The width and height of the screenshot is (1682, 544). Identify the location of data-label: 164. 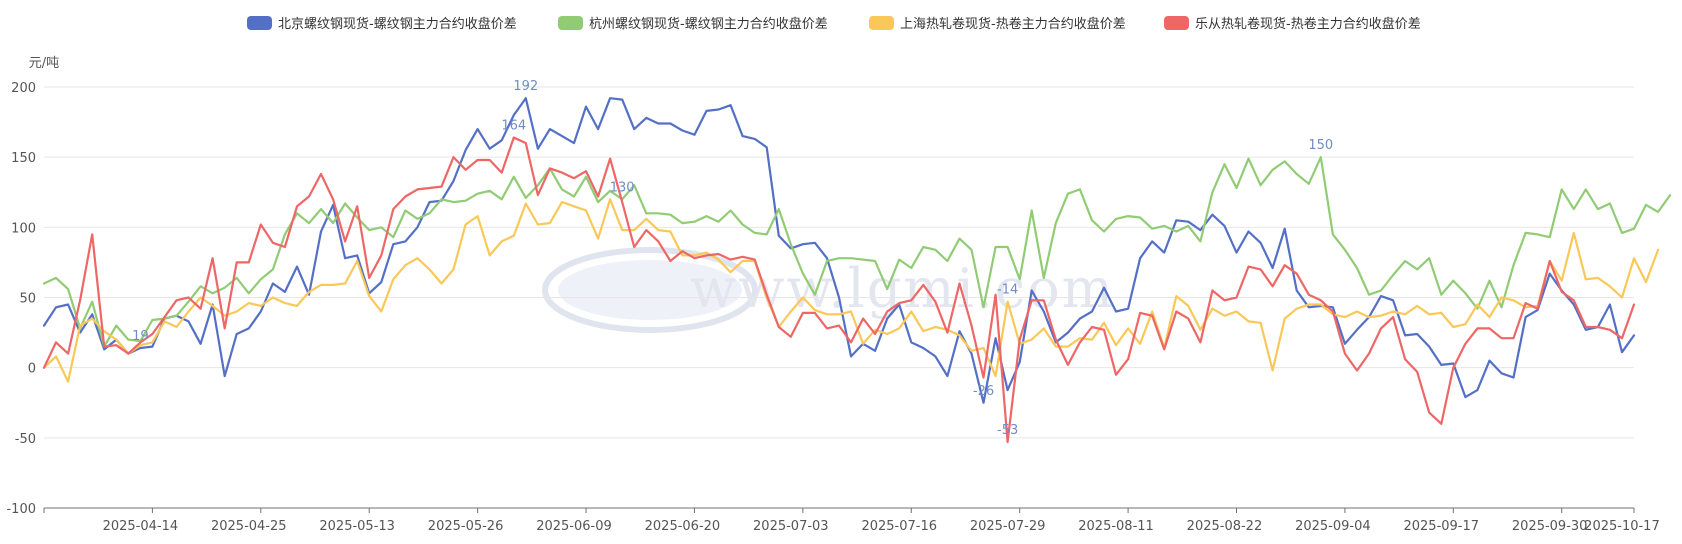
(513, 126).